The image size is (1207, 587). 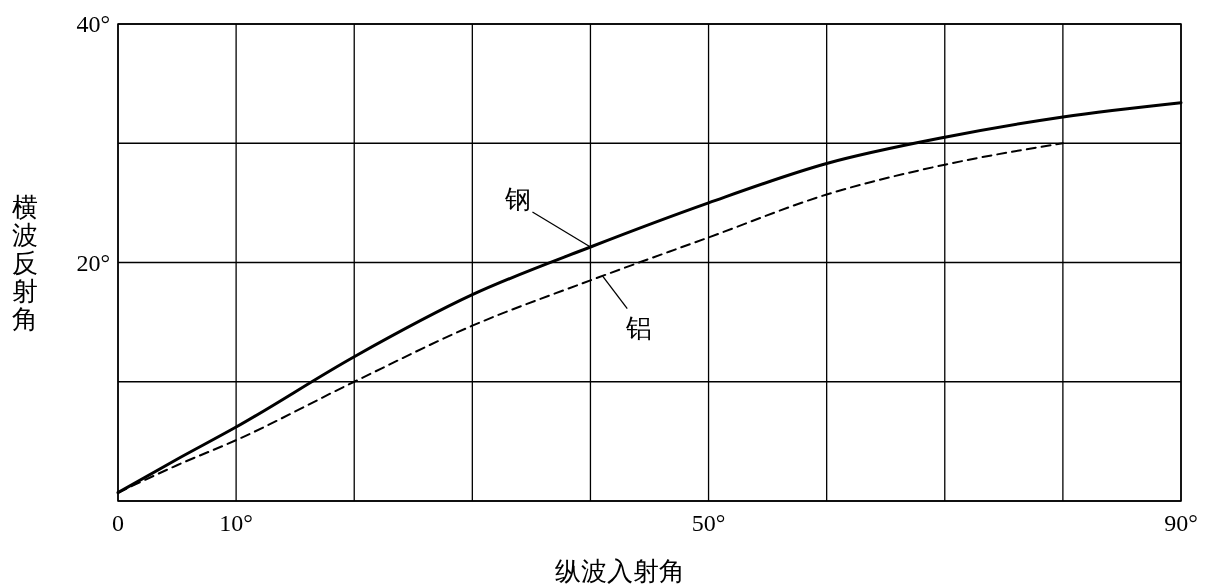 What do you see at coordinates (619, 571) in the screenshot?
I see `x-axis-title: 纵波入射角` at bounding box center [619, 571].